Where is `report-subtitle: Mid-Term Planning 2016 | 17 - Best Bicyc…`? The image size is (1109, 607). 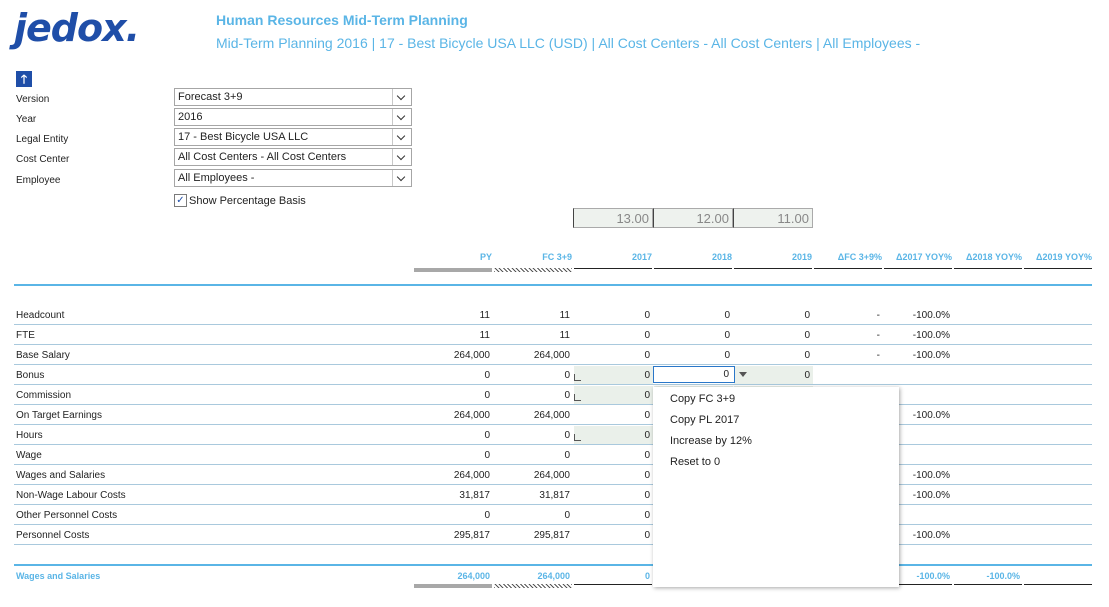 report-subtitle: Mid-Term Planning 2016 | 17 - Best Bicyc… is located at coordinates (568, 43).